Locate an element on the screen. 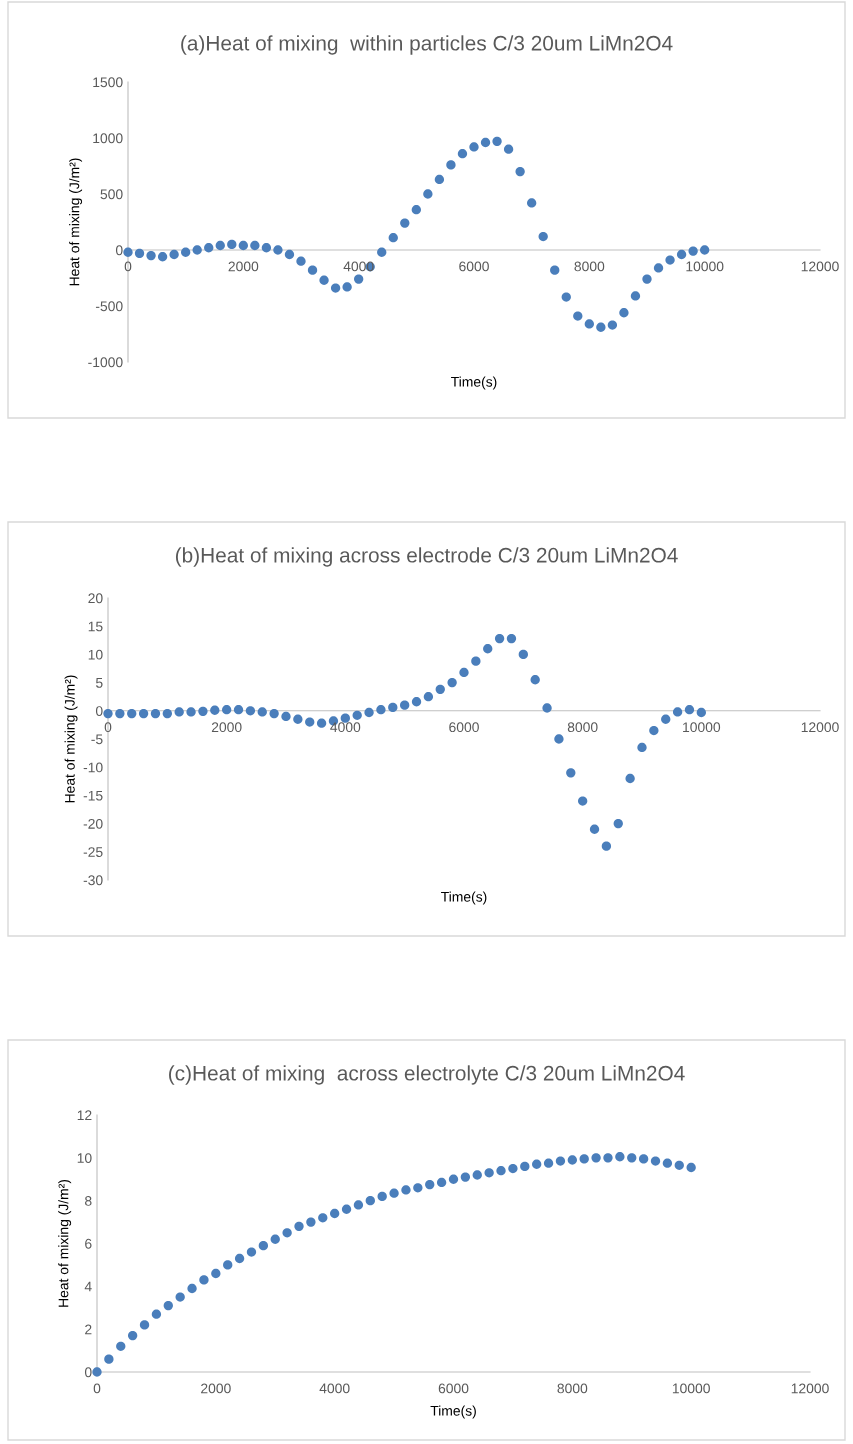 The image size is (853, 1444). x-tick-label: 6000 is located at coordinates (464, 727).